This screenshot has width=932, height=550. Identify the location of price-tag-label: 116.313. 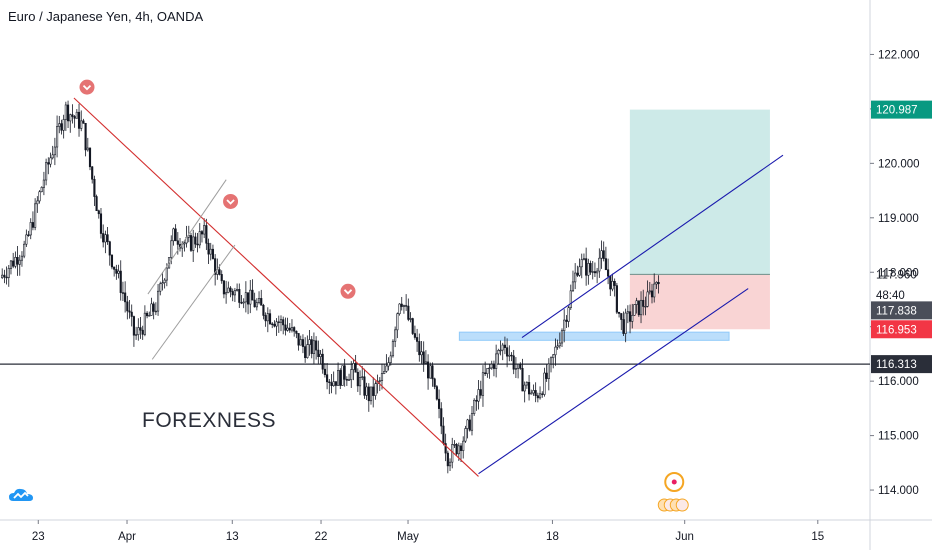
(896, 365).